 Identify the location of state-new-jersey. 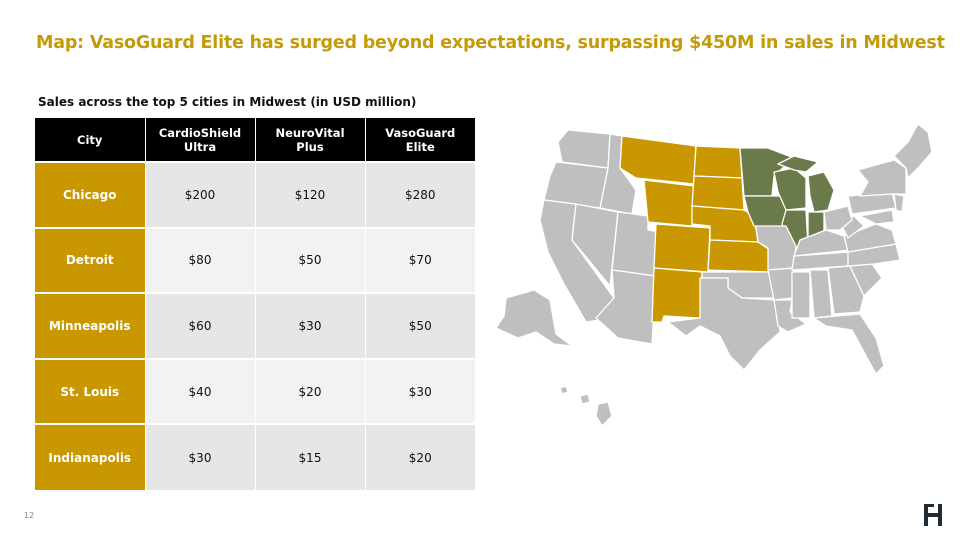
(899, 203).